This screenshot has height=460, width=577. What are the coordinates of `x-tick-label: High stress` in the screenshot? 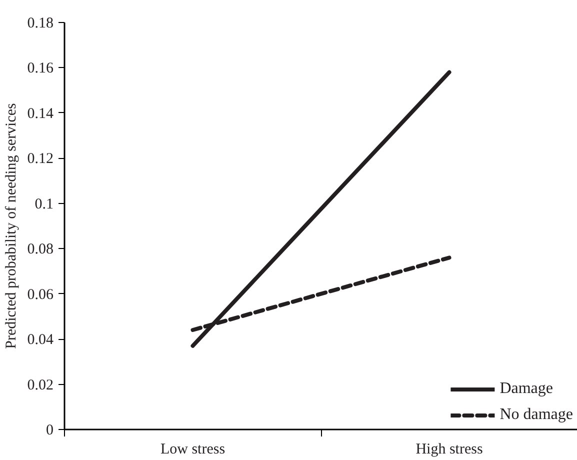 It's located at (449, 450).